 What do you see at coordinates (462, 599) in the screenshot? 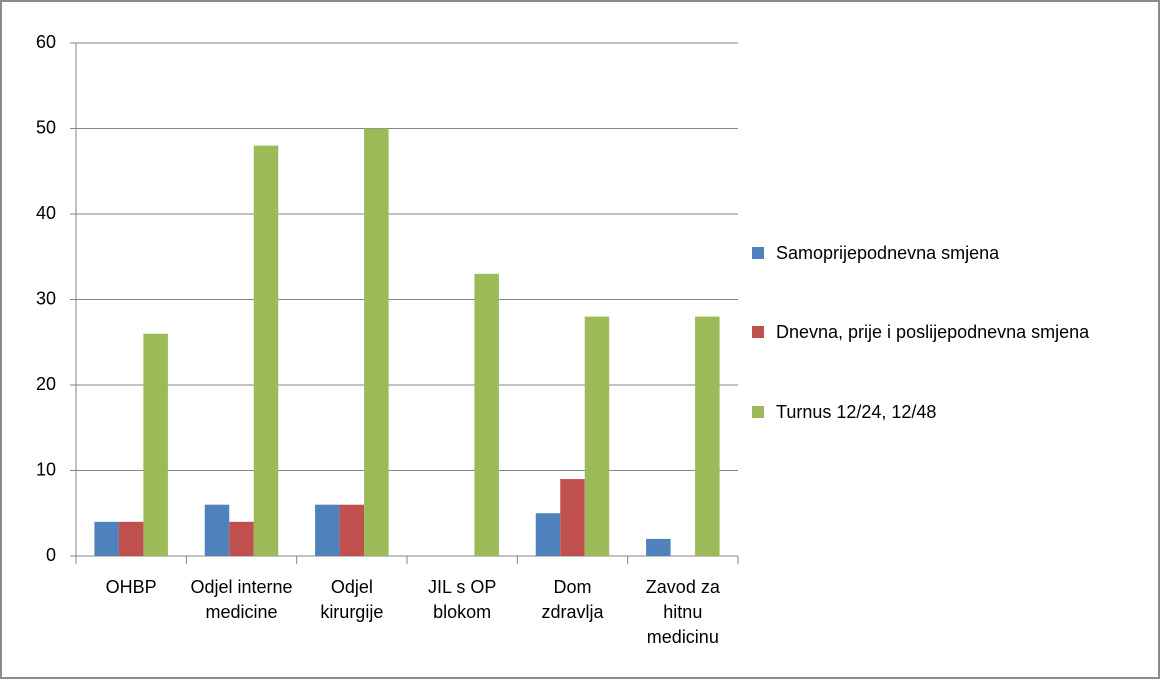
I see `x-tick-label: JIL s OP blokom` at bounding box center [462, 599].